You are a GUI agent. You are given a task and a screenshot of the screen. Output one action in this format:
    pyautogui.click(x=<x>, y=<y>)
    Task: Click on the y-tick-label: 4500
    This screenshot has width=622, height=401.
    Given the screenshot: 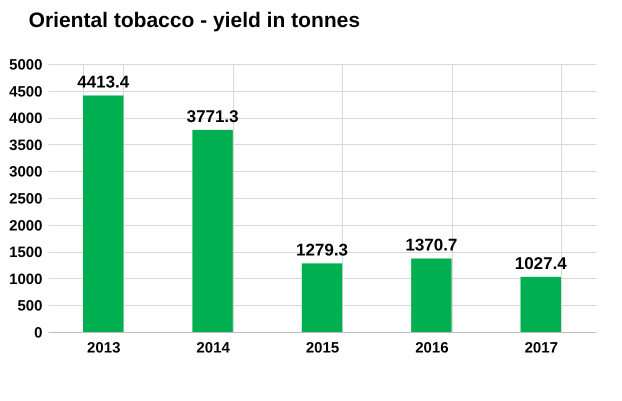 What is the action you would take?
    pyautogui.click(x=25, y=91)
    